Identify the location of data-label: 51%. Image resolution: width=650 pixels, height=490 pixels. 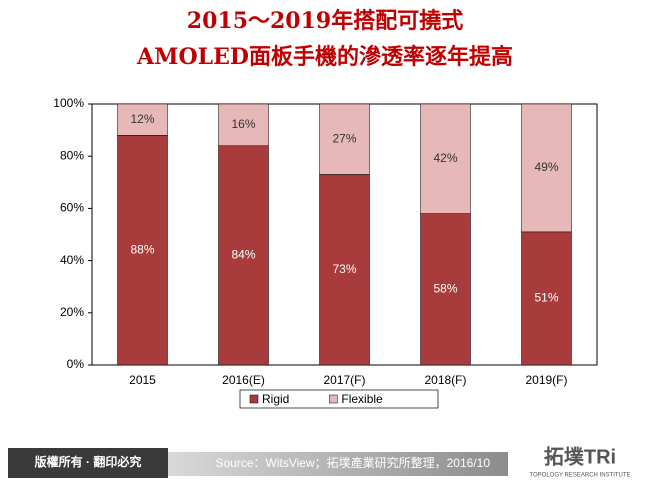
(546, 298).